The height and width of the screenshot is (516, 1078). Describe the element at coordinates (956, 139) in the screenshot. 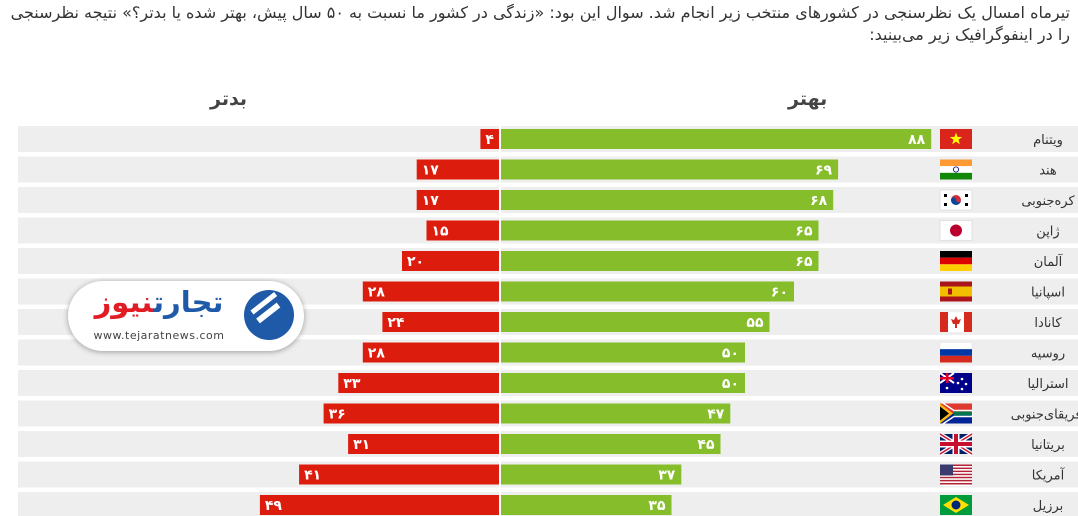

I see `vietnam-flag-icon` at that location.